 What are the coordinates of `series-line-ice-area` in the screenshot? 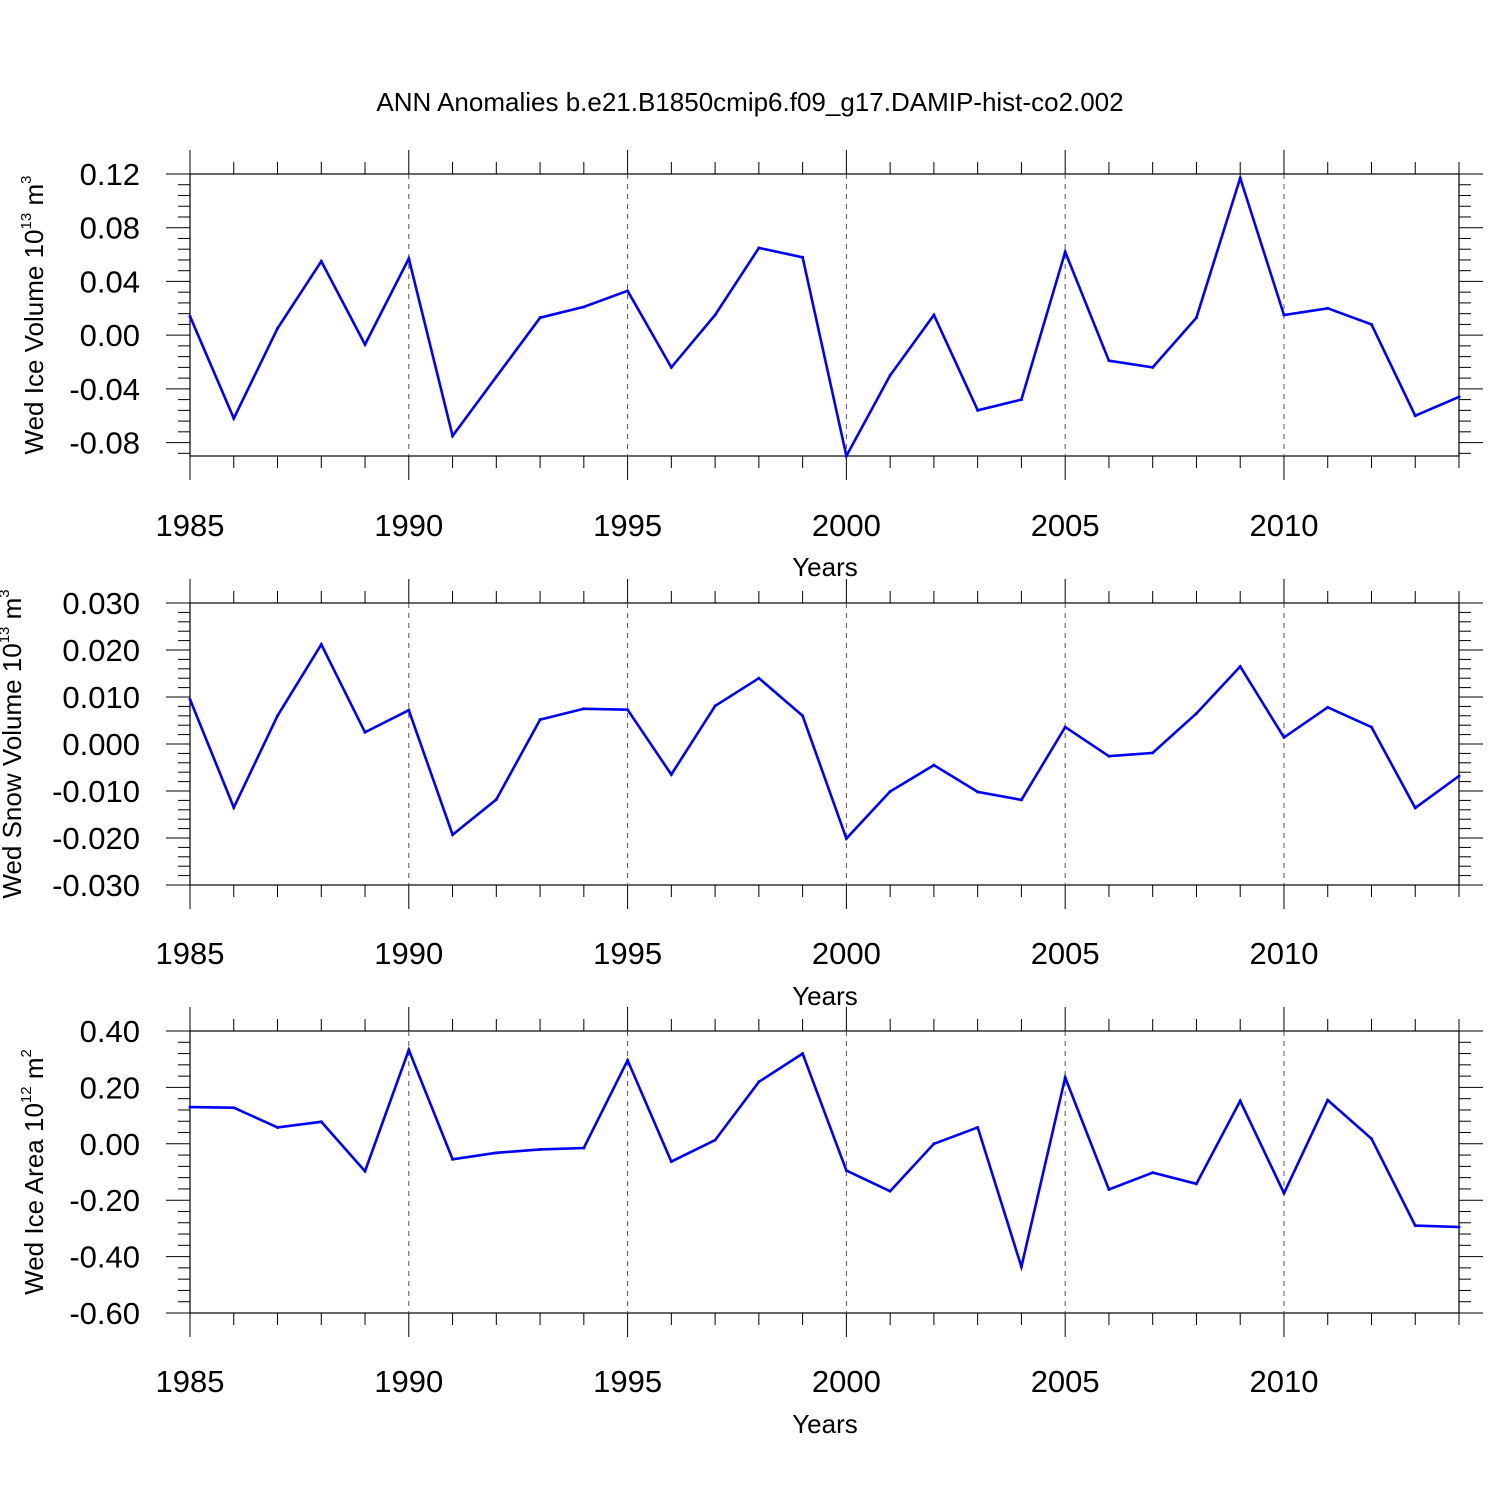 It's located at (824, 1159).